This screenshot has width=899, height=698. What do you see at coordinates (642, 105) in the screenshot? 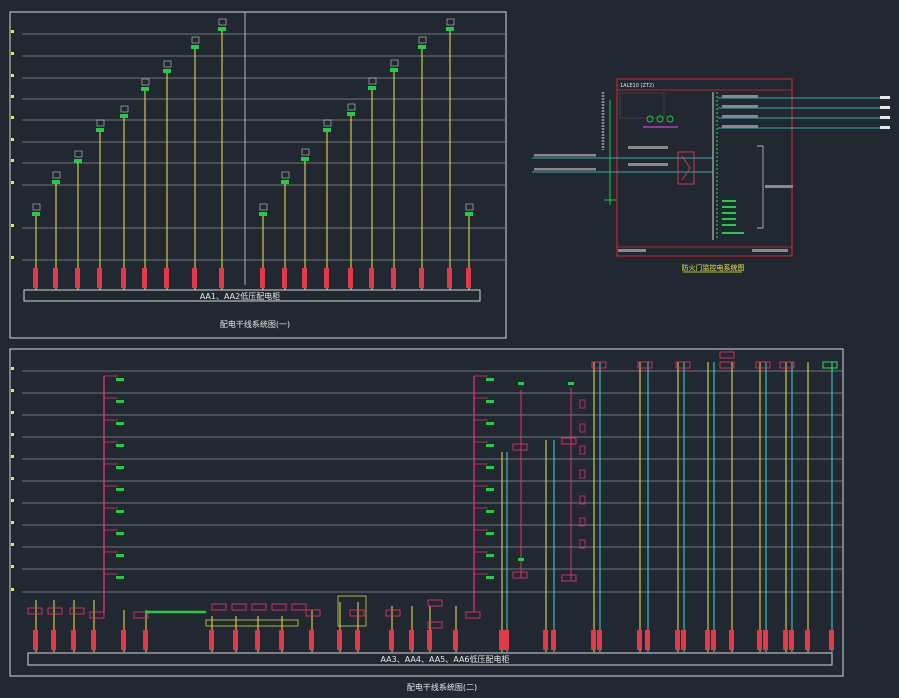
I see `panel-params` at bounding box center [642, 105].